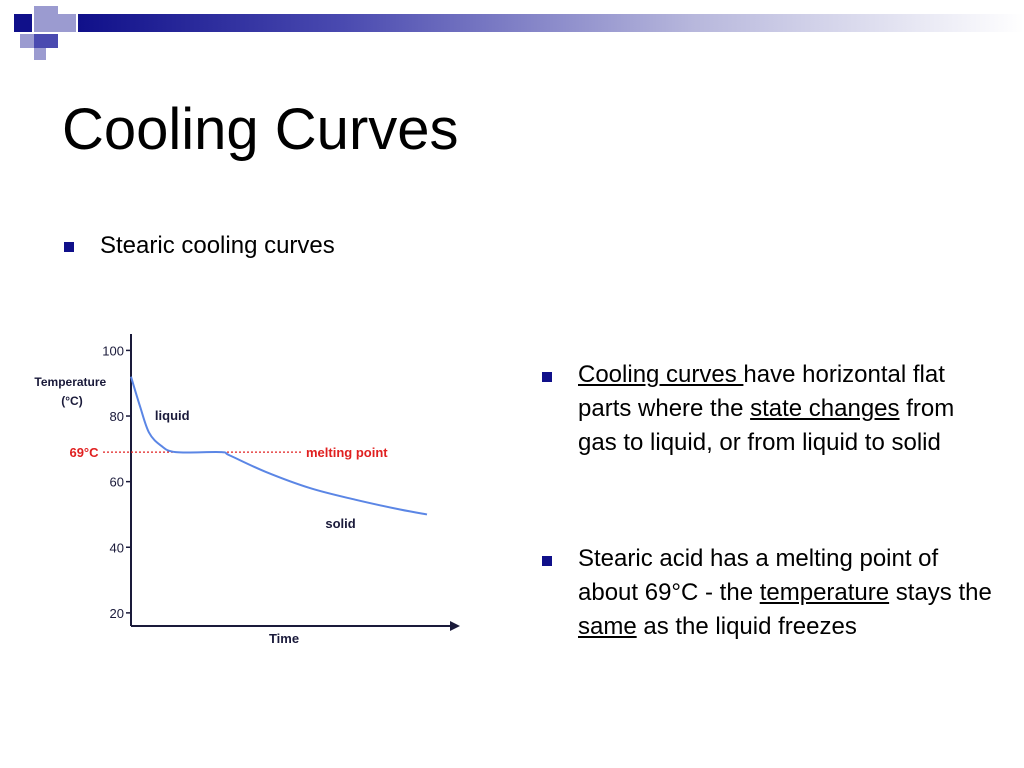 The image size is (1024, 768). Describe the element at coordinates (117, 613) in the screenshot. I see `y-tick-label: 20` at that location.